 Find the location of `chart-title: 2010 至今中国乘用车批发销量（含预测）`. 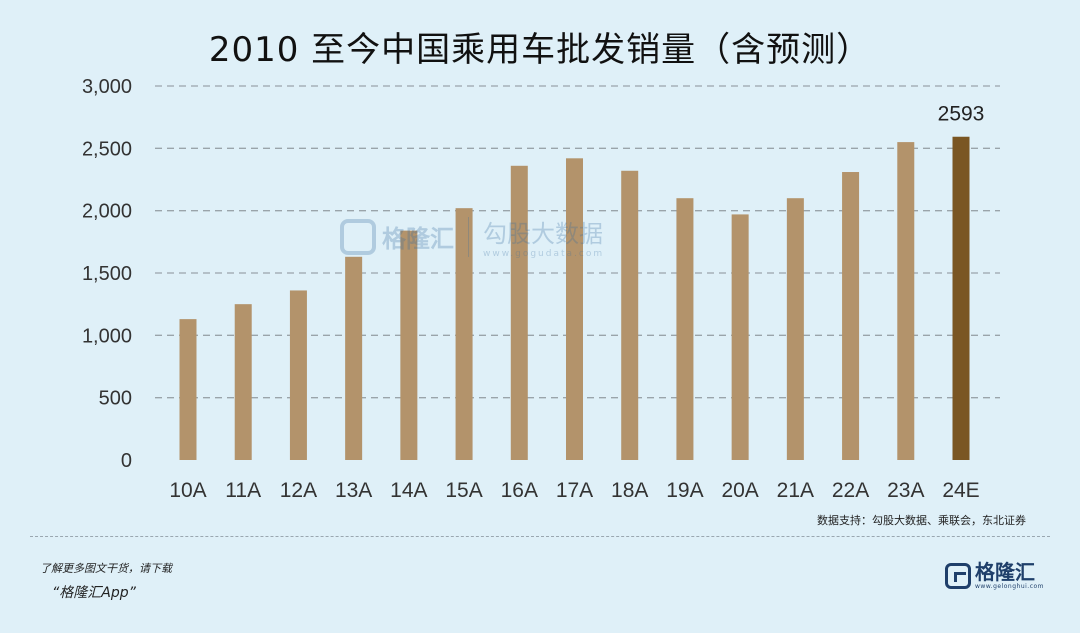

chart-title: 2010 至今中国乘用车批发销量（含预测） is located at coordinates (540, 50).